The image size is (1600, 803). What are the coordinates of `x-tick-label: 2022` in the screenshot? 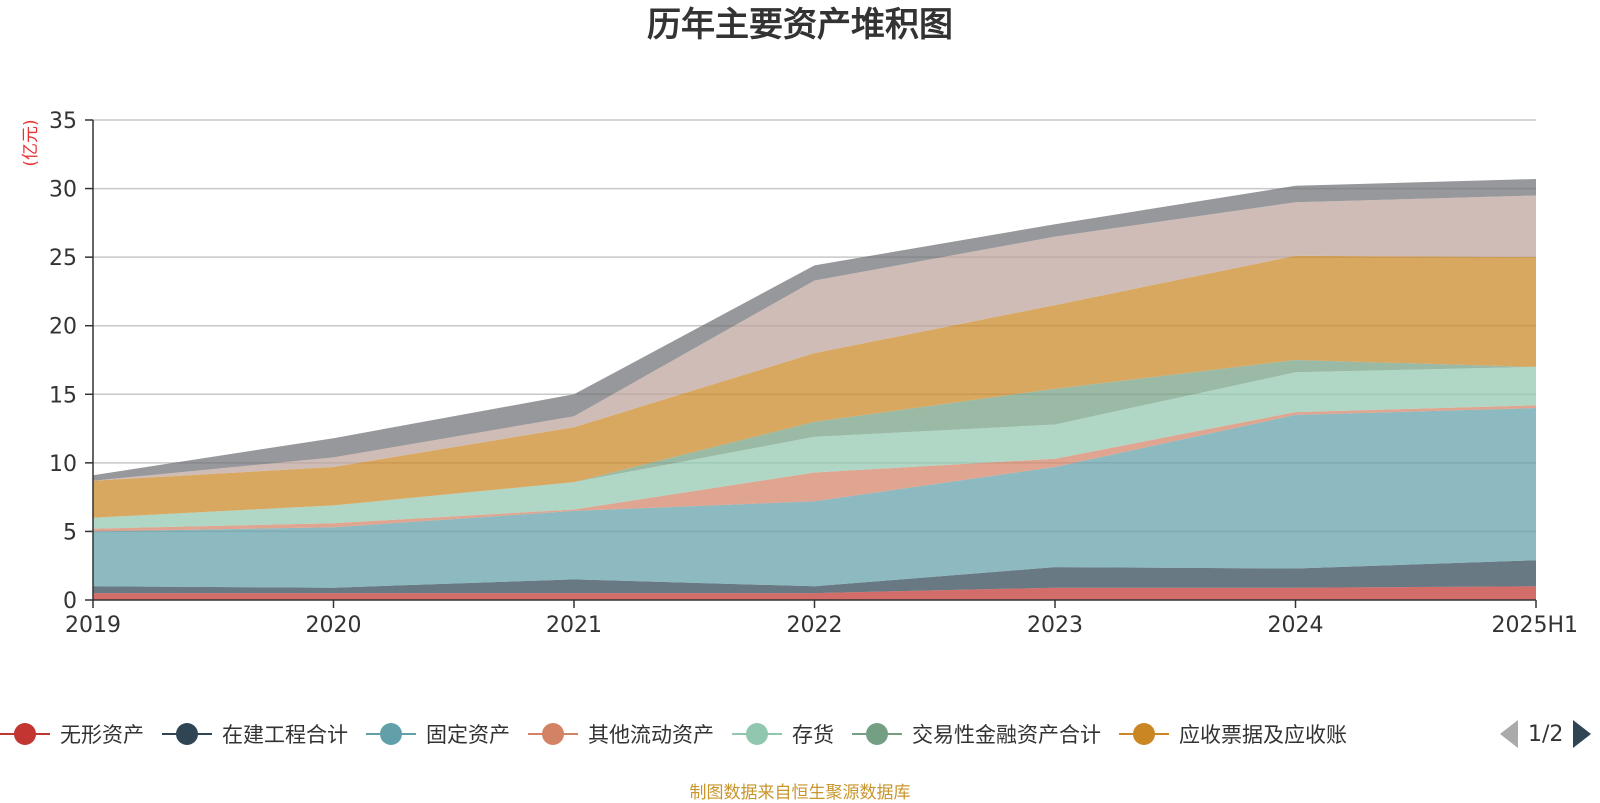 It's located at (815, 625).